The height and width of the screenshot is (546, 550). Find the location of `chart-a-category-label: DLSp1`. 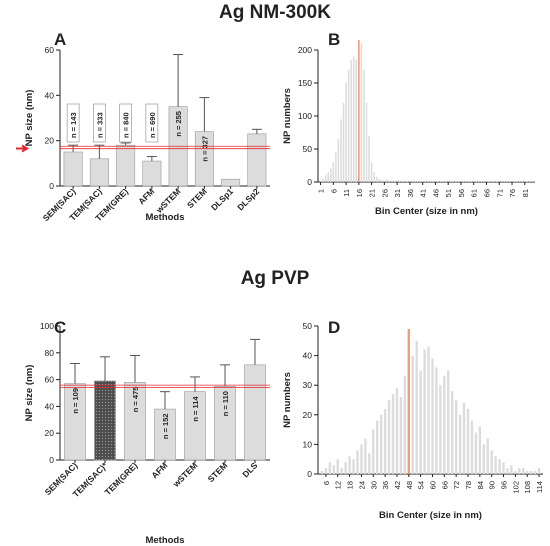

chart-a-category-label: DLSp1 is located at coordinates (222, 199).